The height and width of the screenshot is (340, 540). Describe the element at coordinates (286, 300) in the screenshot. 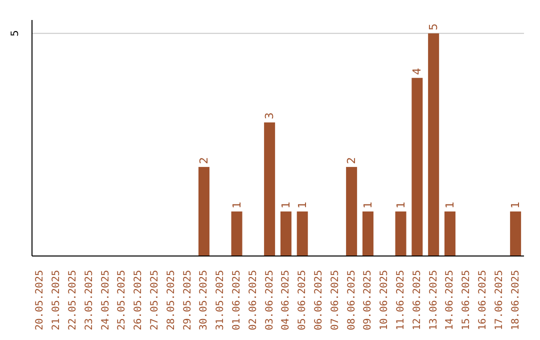

I see `x-tick-label: 04.06.2025` at that location.